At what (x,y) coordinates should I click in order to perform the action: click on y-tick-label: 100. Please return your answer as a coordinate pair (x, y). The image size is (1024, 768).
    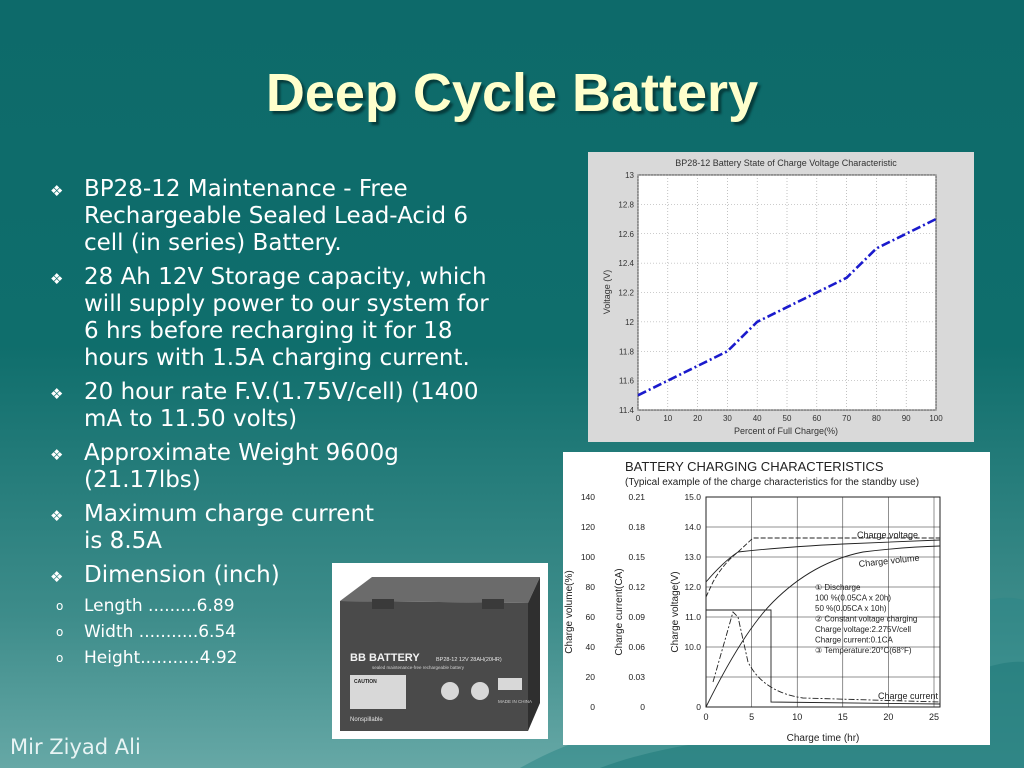
    Looking at the image, I should click on (588, 557).